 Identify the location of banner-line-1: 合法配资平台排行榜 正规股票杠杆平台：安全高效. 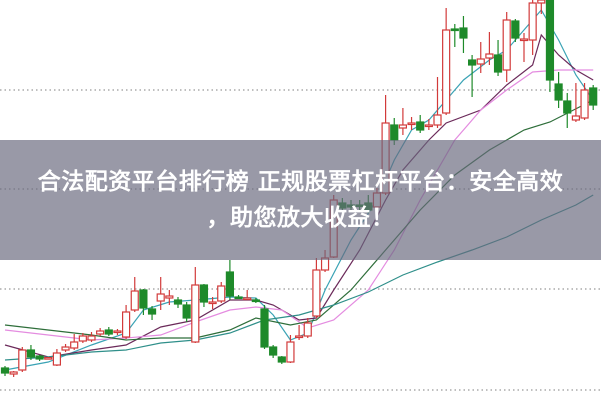
(300, 182).